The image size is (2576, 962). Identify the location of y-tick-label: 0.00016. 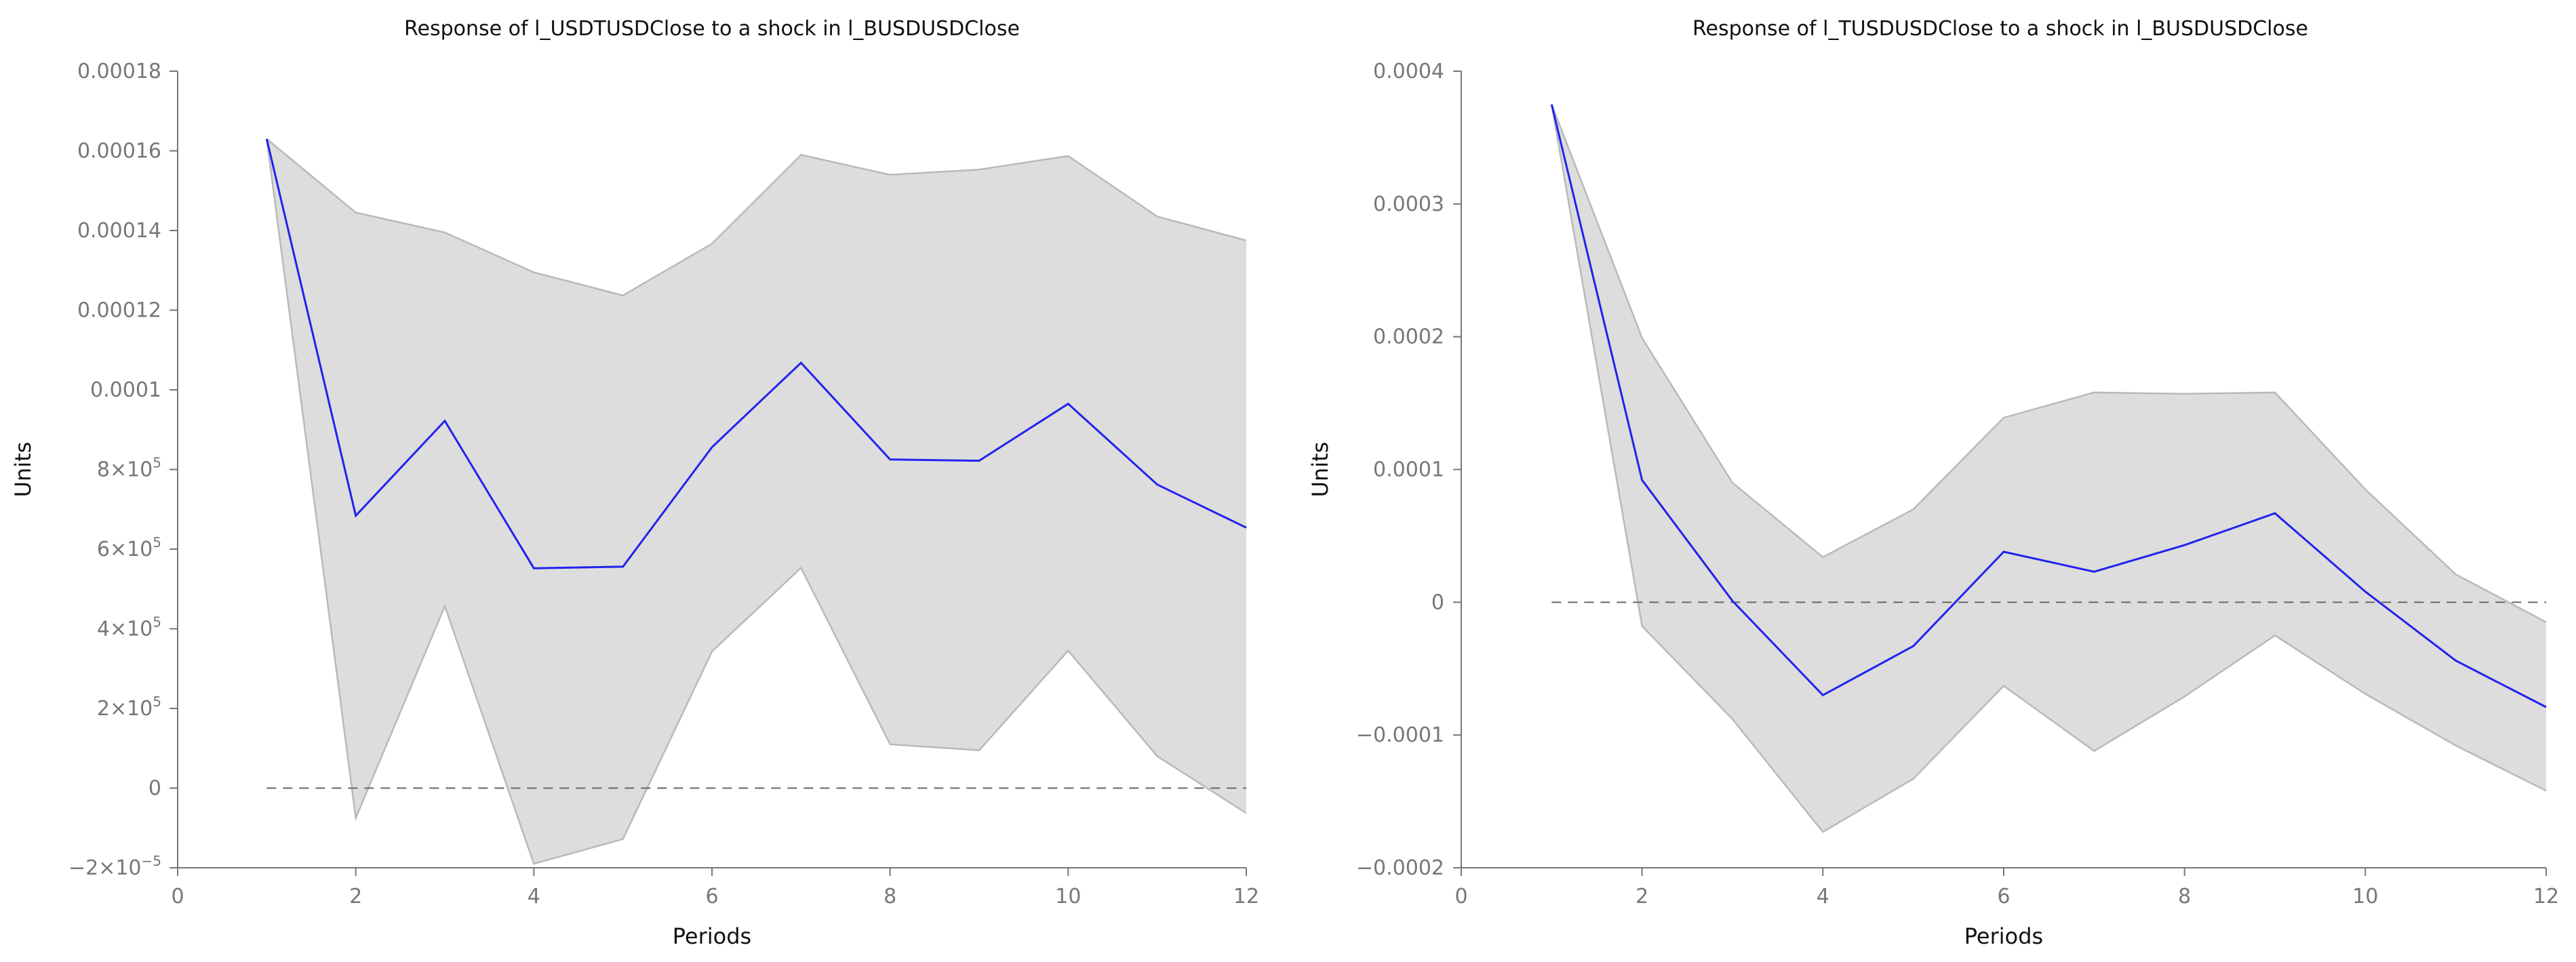
(119, 152).